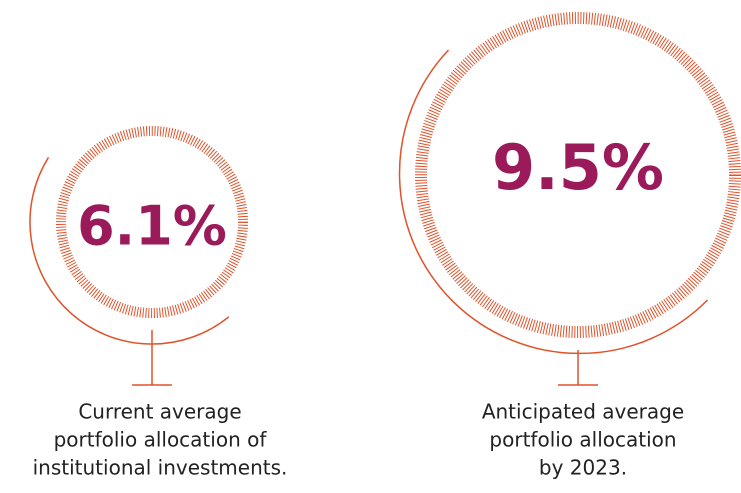 The height and width of the screenshot is (493, 741). I want to click on caption-line: institutional investments., so click(160, 468).